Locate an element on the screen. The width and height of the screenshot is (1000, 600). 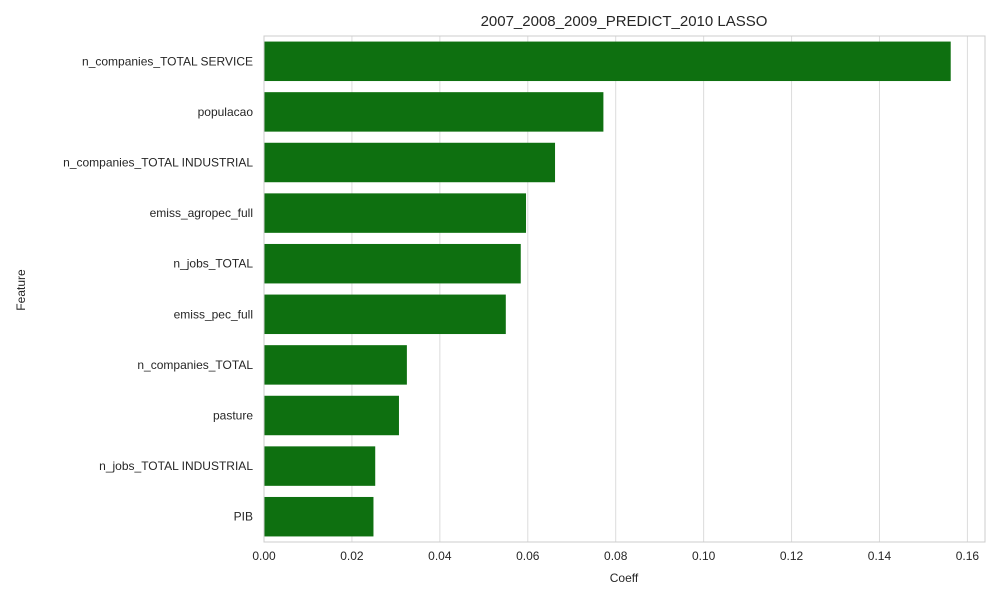
x-tick-label: 0.14 is located at coordinates (880, 556).